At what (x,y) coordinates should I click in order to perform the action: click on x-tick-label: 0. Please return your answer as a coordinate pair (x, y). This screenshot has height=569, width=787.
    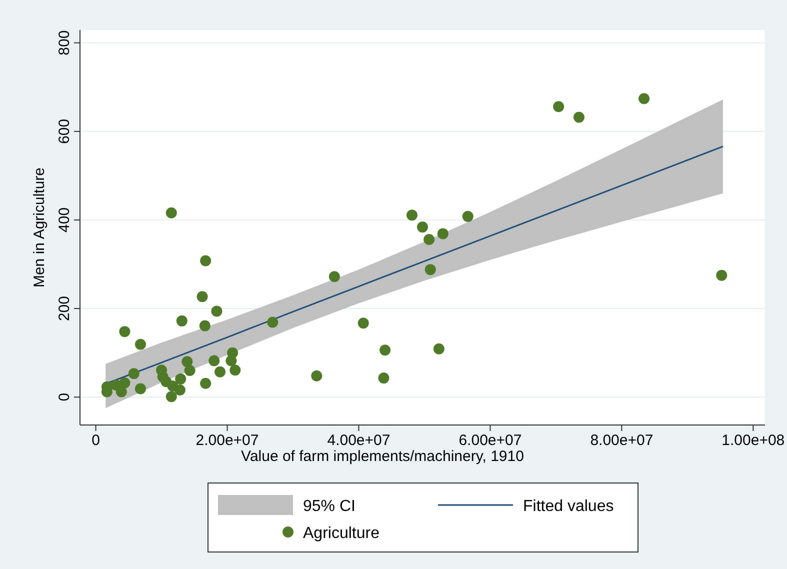
    Looking at the image, I should click on (96, 440).